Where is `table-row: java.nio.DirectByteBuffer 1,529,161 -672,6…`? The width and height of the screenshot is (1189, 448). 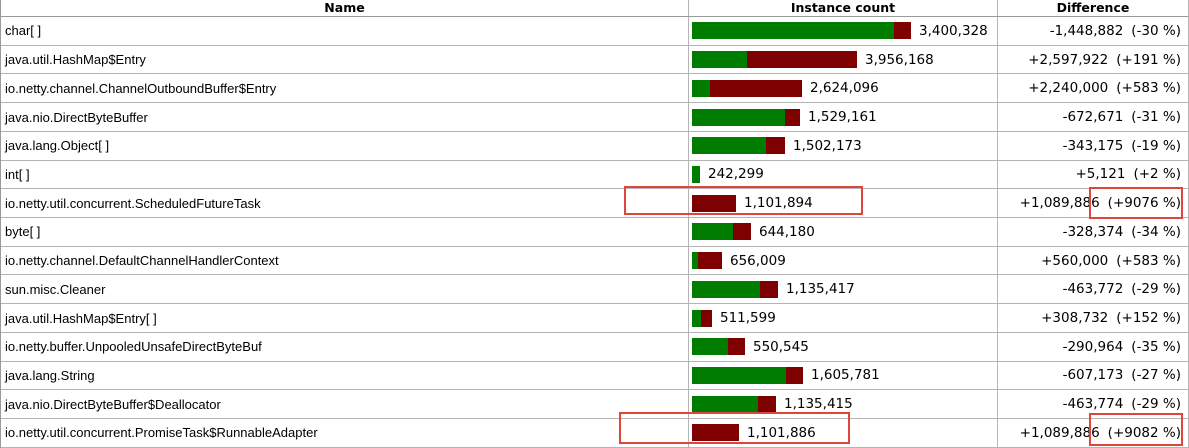
table-row: java.nio.DirectByteBuffer 1,529,161 -672,6… is located at coordinates (594, 117).